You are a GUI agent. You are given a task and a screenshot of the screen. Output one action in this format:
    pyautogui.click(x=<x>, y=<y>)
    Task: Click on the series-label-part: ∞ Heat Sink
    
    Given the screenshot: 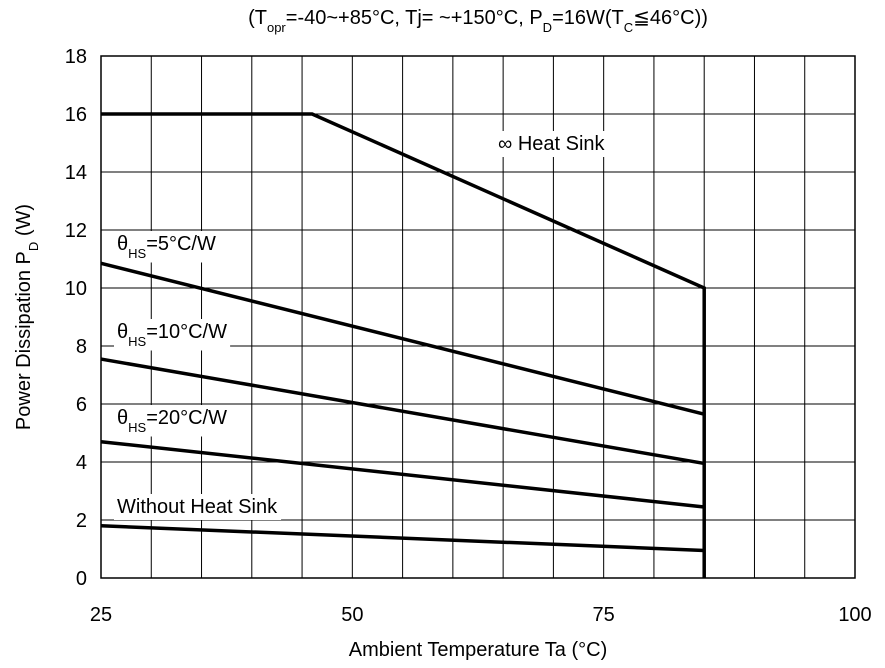 What is the action you would take?
    pyautogui.click(x=552, y=144)
    